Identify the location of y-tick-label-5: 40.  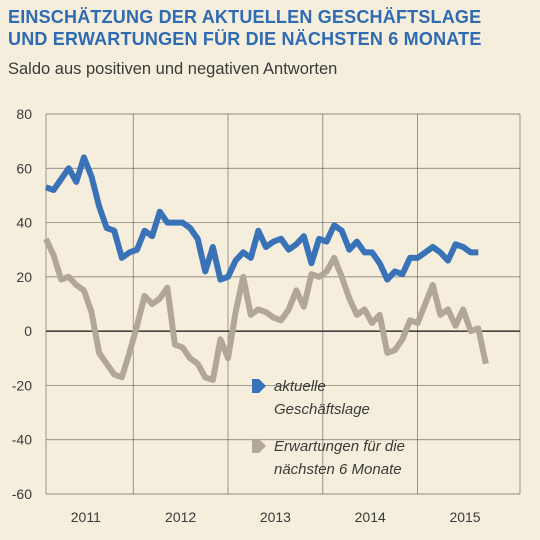
(24, 223).